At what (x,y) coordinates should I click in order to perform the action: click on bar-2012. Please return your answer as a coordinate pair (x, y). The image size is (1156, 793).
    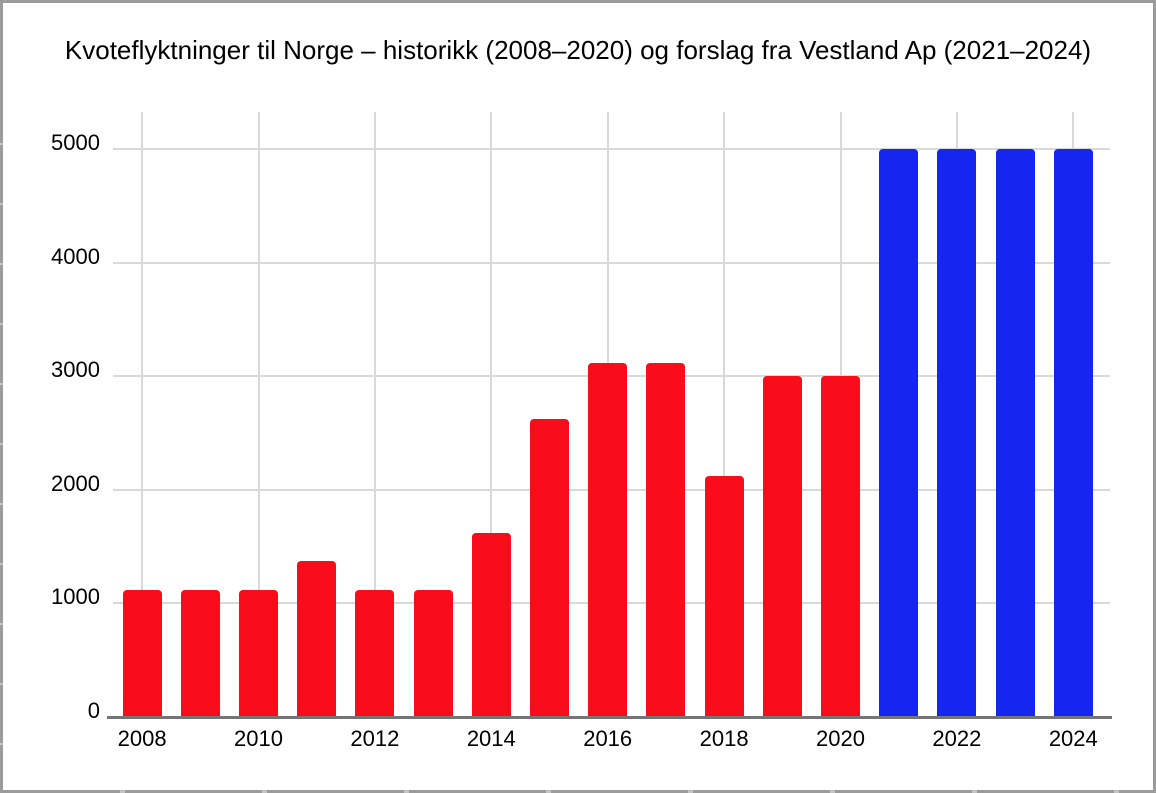
    Looking at the image, I should click on (375, 653).